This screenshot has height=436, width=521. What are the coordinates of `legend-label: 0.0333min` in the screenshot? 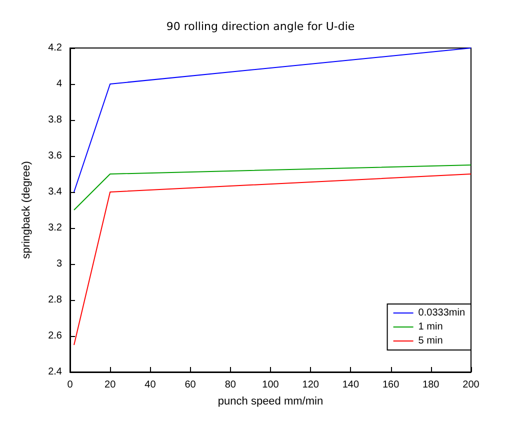 It's located at (442, 313).